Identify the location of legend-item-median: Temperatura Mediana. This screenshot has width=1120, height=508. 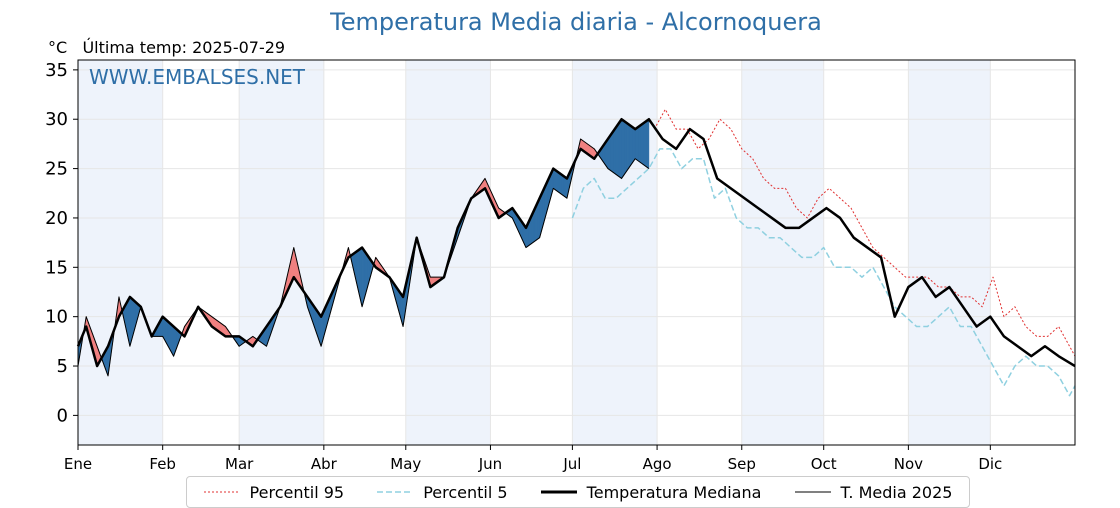
(651, 492).